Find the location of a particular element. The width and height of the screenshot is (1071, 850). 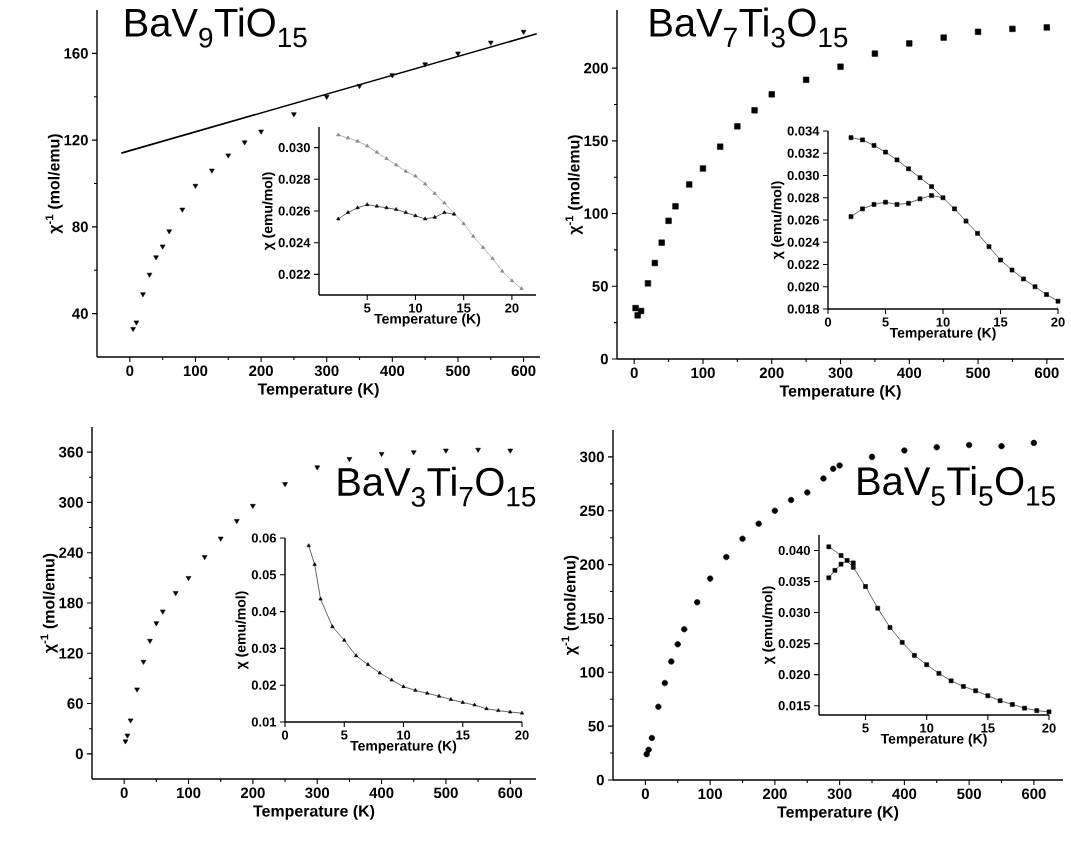

y-tick-label: 240 is located at coordinates (71, 552).